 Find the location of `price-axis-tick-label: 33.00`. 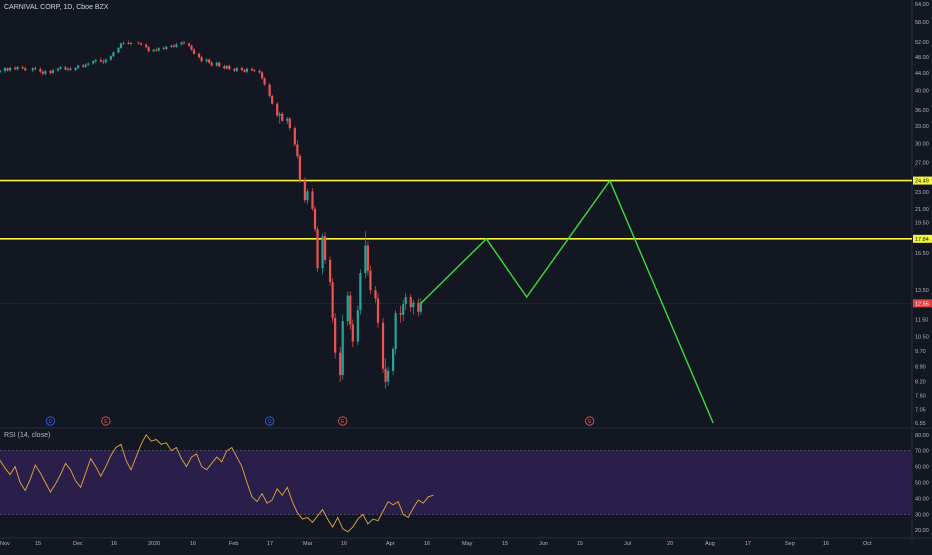

price-axis-tick-label: 33.00 is located at coordinates (922, 127).